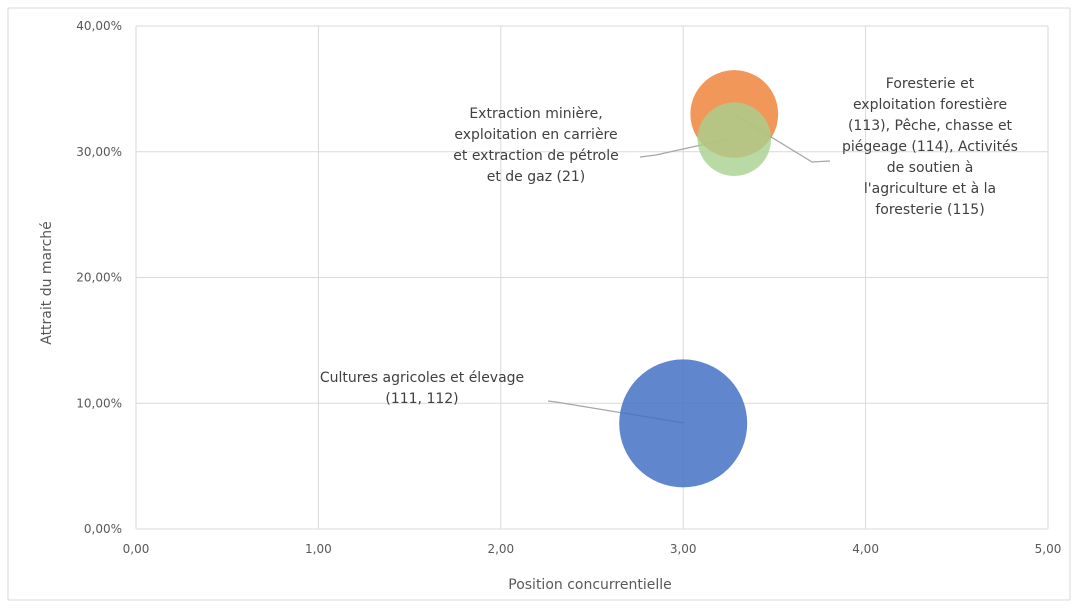 The image size is (1072, 608). Describe the element at coordinates (47, 283) in the screenshot. I see `y-axis-title: Attrait du marché` at that location.